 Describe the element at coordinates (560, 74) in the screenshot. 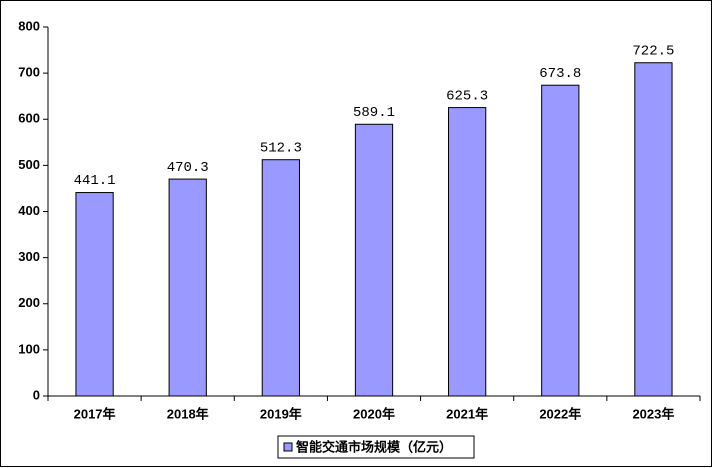

I see `value-label: 673.8` at that location.